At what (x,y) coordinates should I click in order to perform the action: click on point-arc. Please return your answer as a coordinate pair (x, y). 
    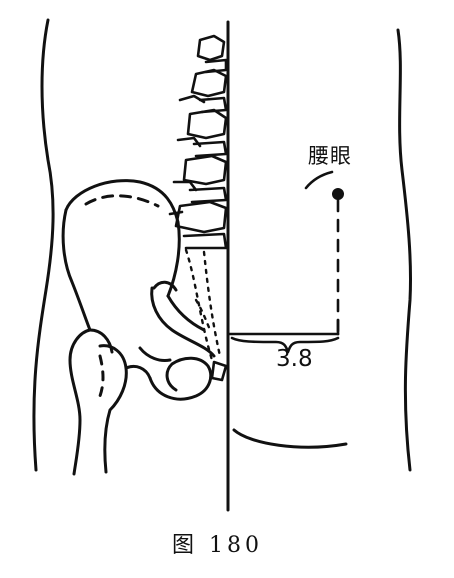
    Looking at the image, I should click on (319, 180).